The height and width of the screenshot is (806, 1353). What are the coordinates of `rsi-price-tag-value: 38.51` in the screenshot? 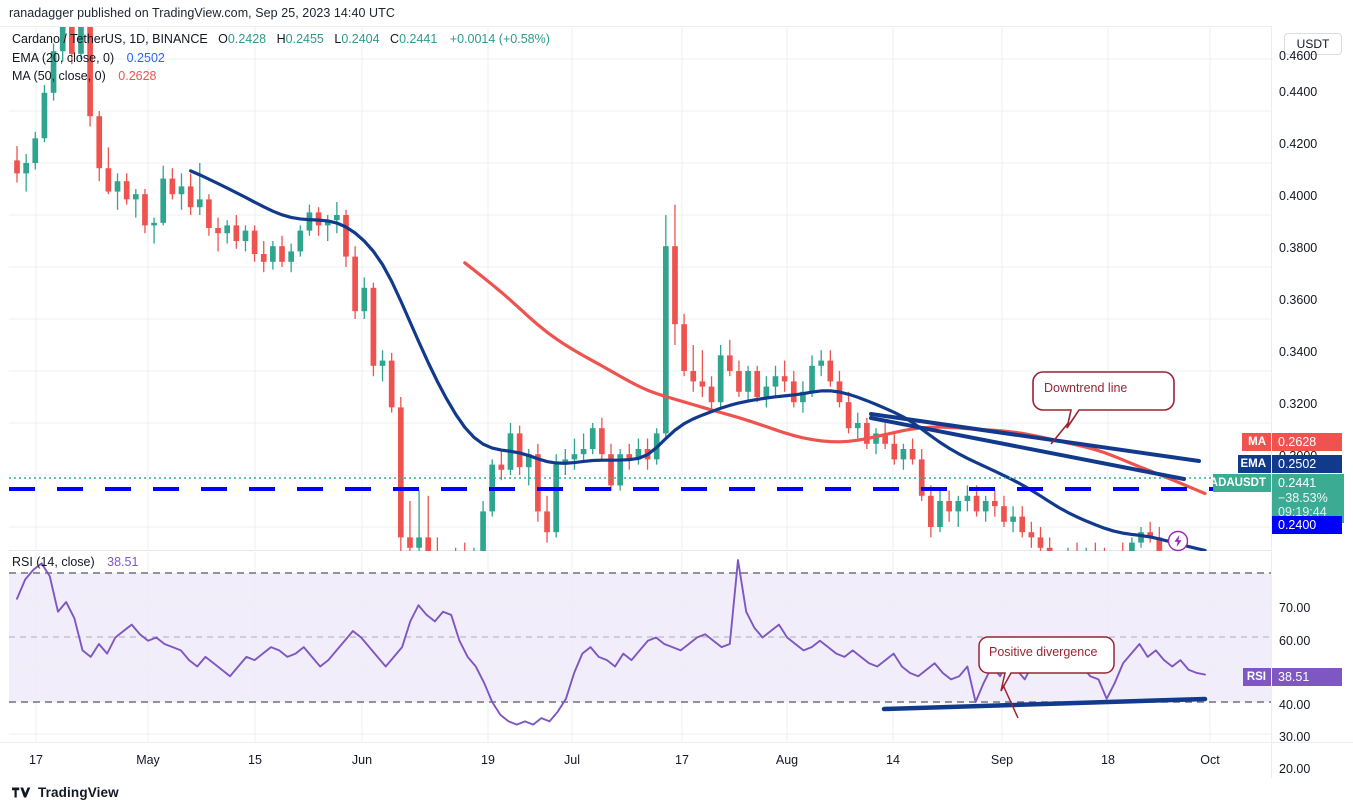 It's located at (1294, 677).